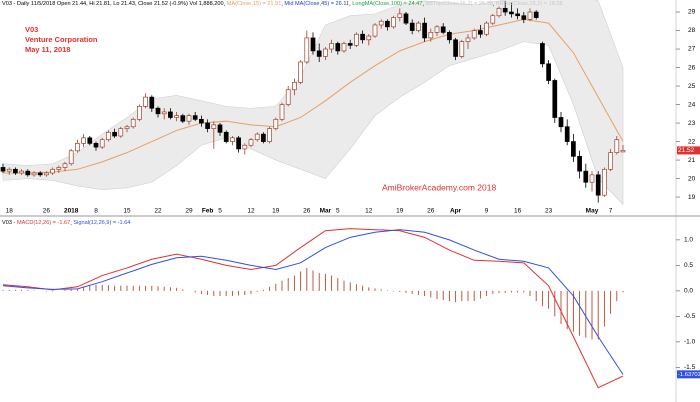  What do you see at coordinates (487, 211) in the screenshot?
I see `x-tick-label: 9` at bounding box center [487, 211].